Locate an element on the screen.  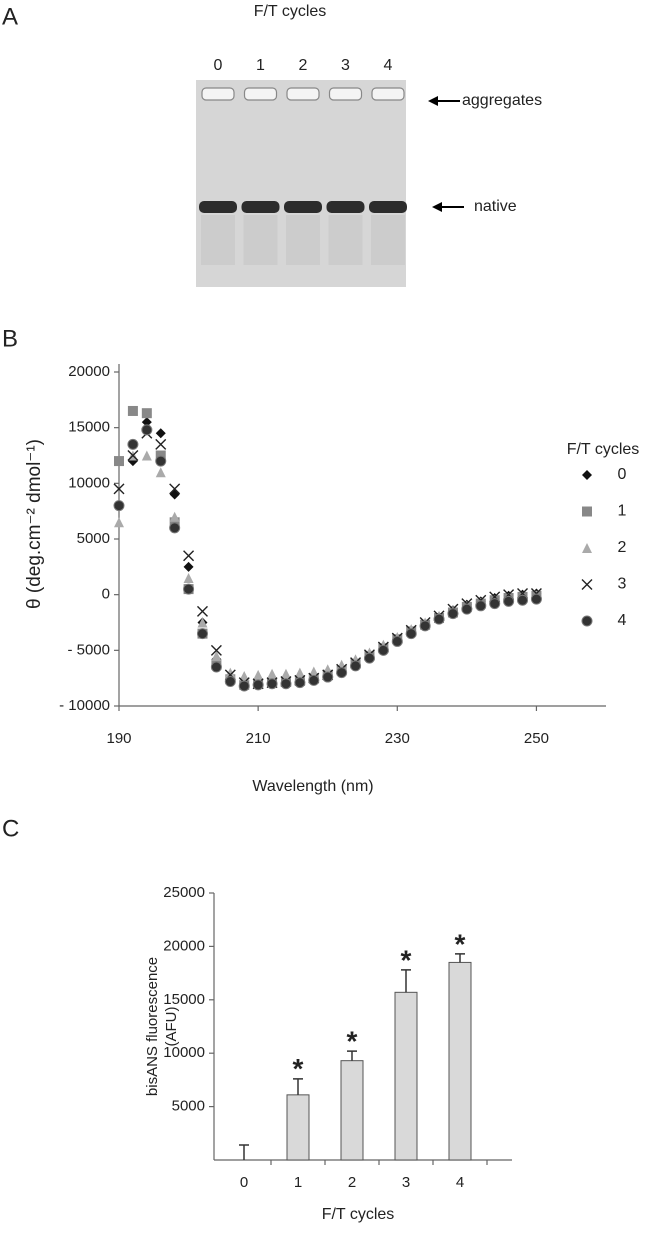
y-tick-label: 0 is located at coordinates (106, 594).